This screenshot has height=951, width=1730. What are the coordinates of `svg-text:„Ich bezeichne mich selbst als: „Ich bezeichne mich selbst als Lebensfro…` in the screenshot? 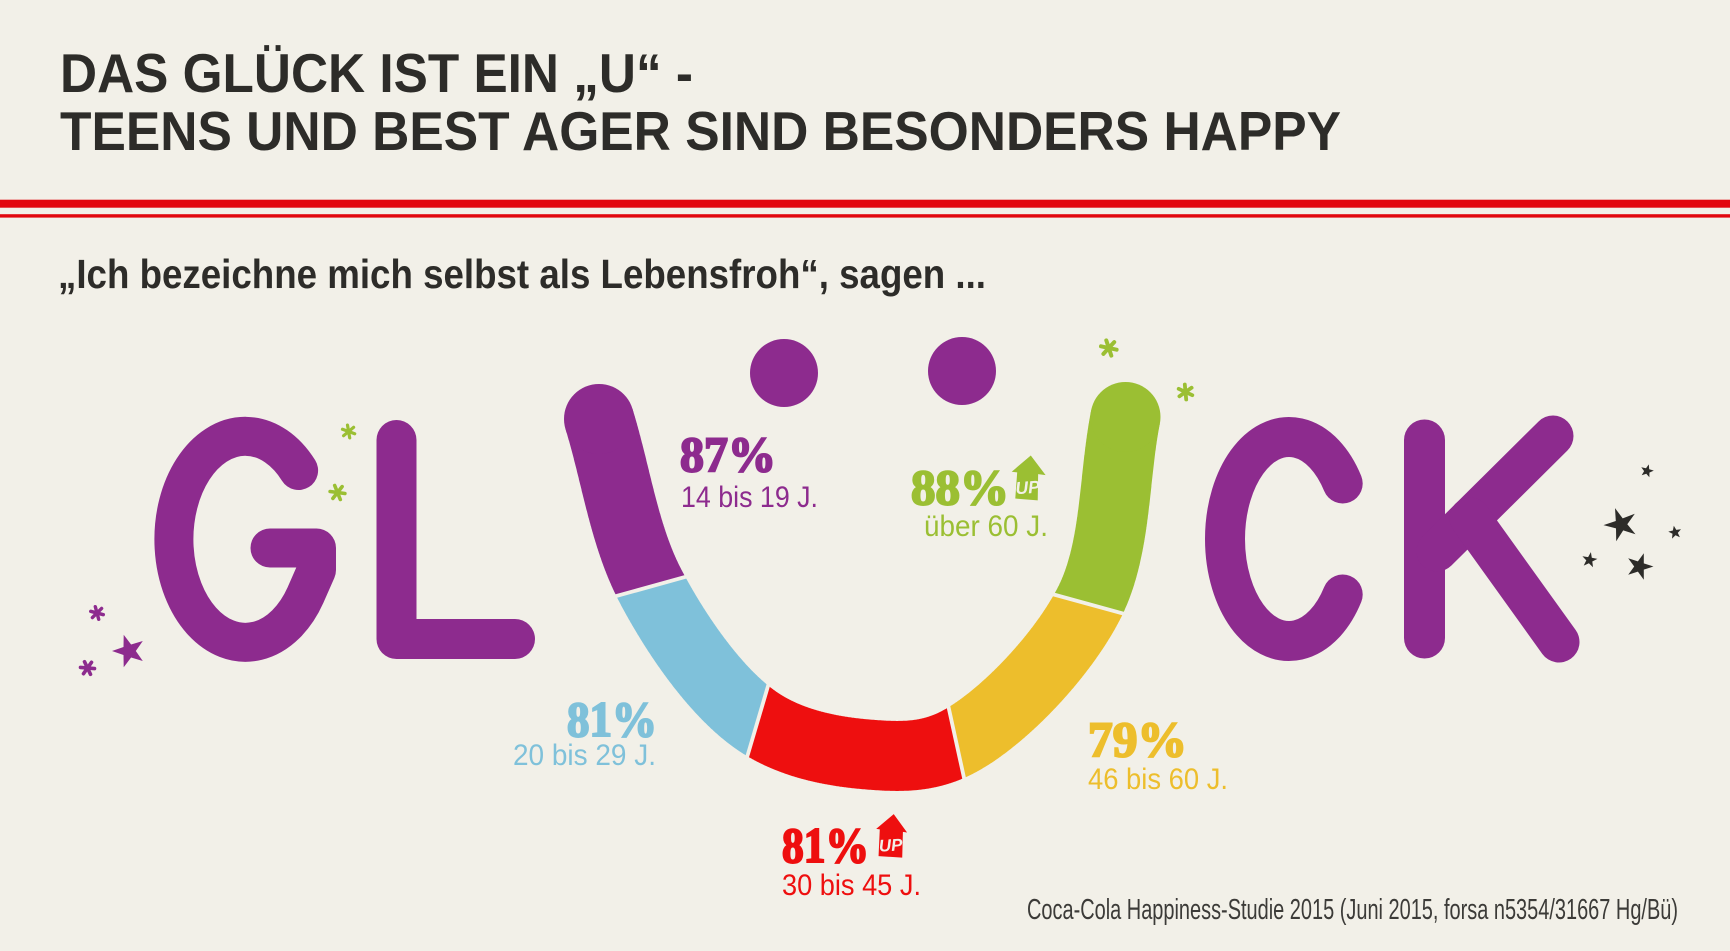 It's located at (522, 274).